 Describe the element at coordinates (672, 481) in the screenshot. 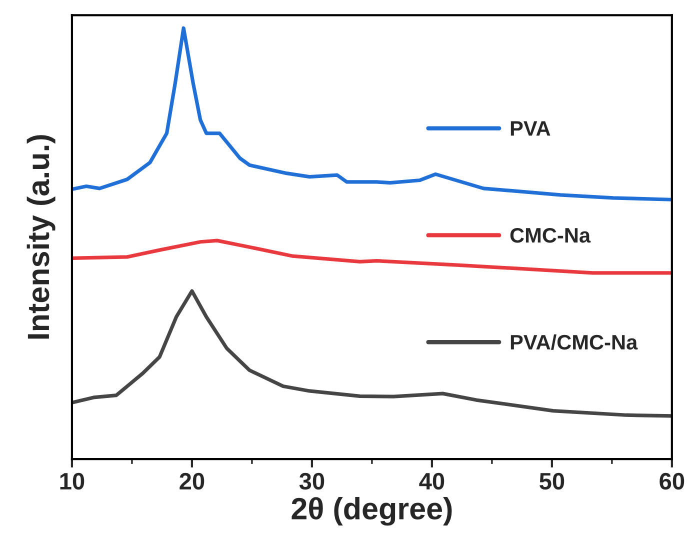

I see `x-tick-label: 60` at that location.